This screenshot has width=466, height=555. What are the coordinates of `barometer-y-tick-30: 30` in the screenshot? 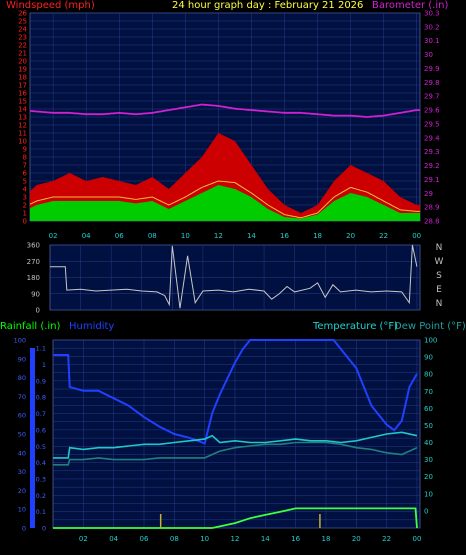 It's located at (428, 55).